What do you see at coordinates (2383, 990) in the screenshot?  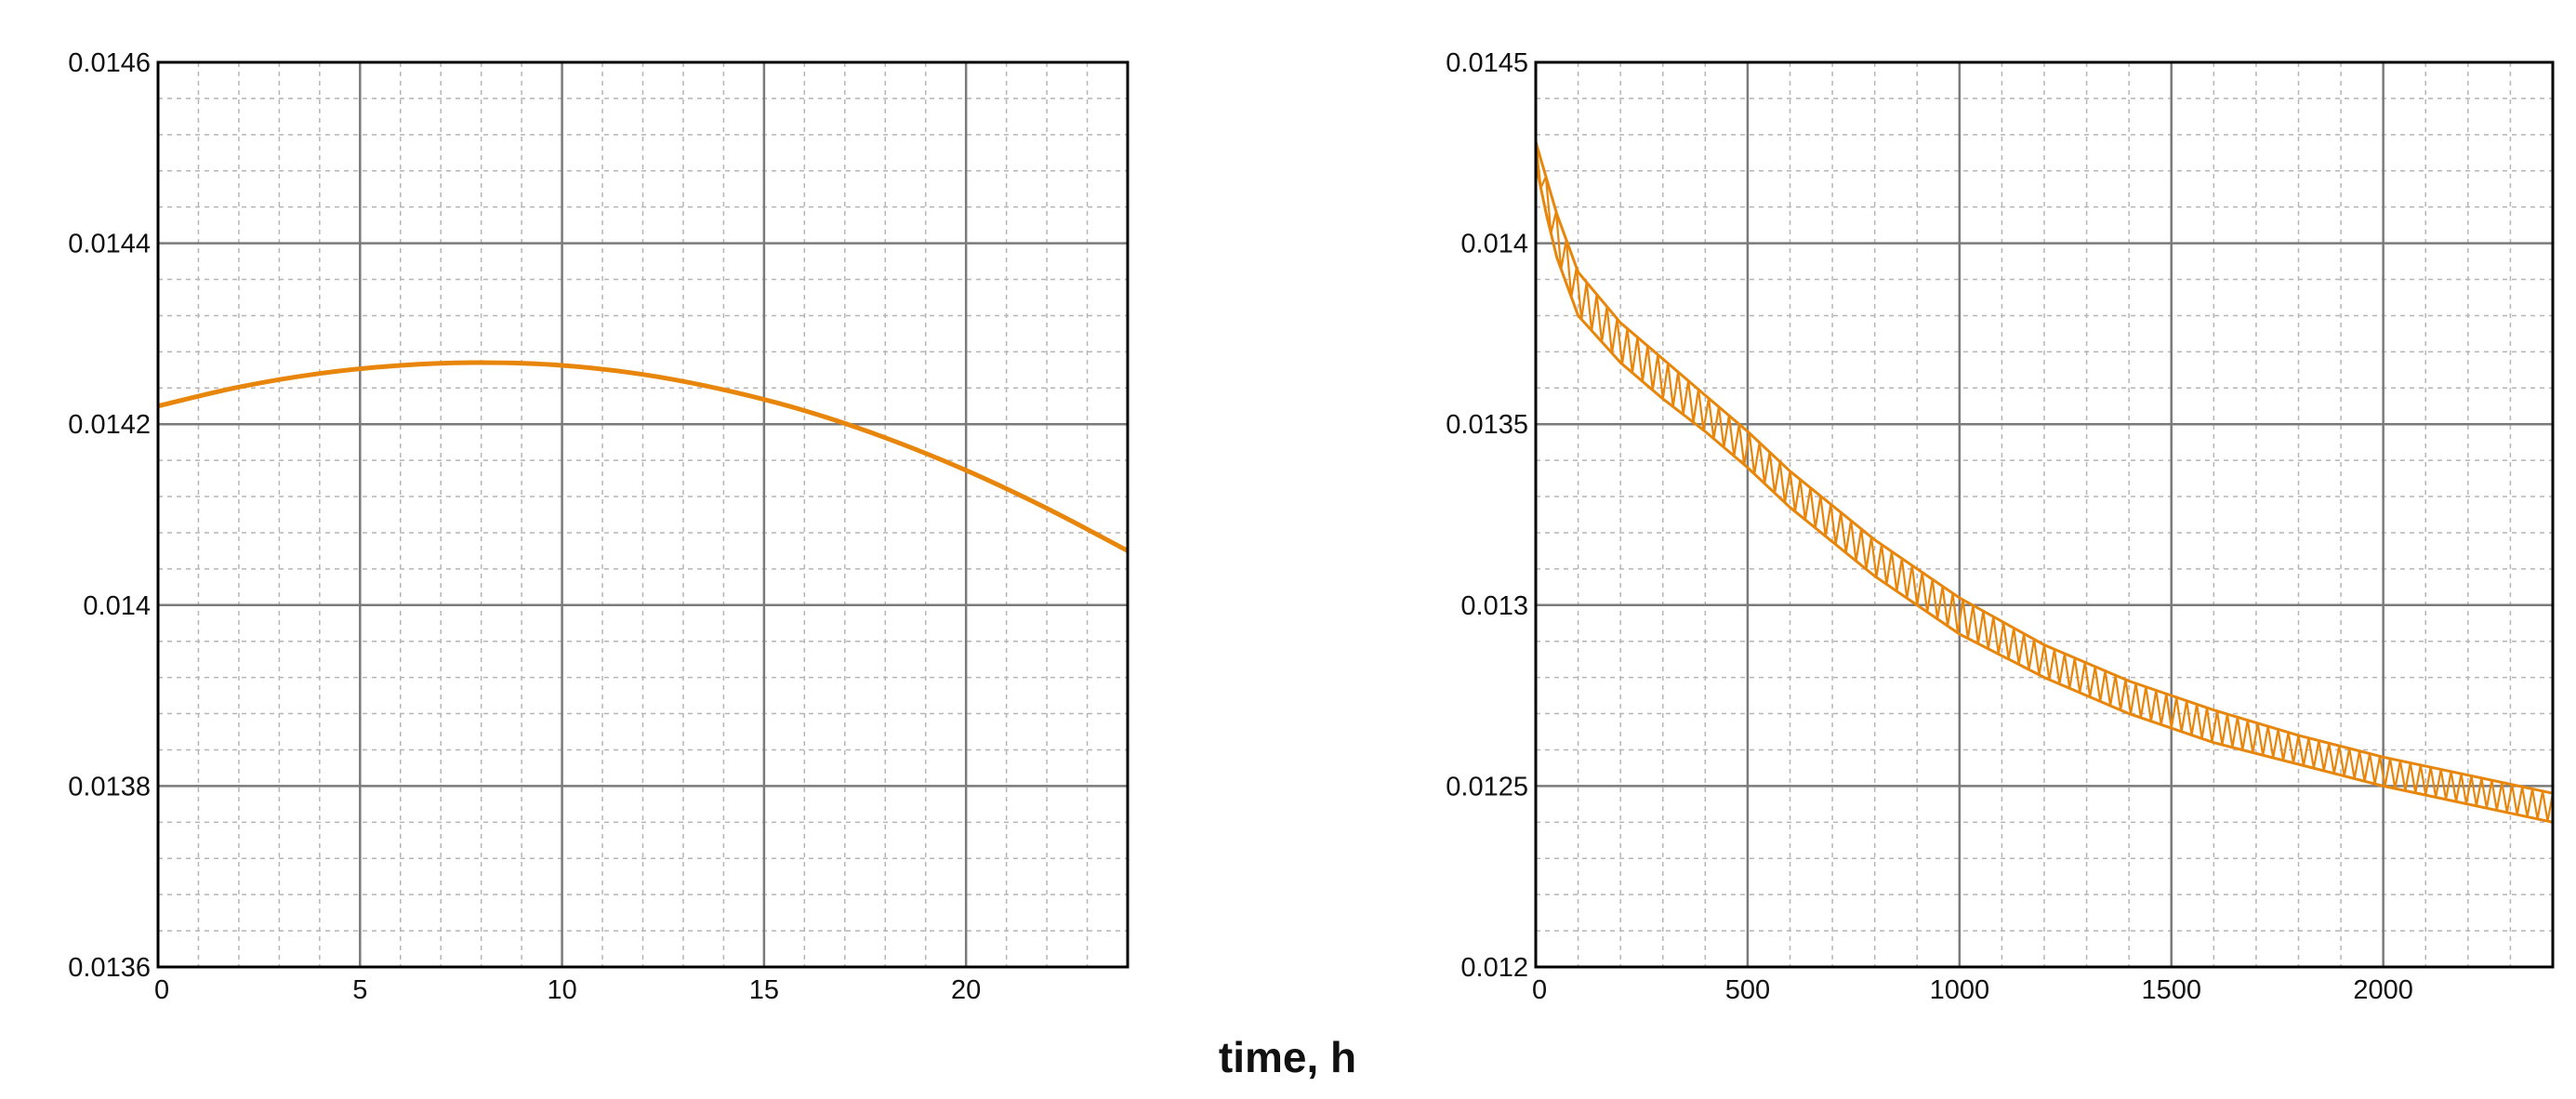 I see `x-tick-label: 2000` at bounding box center [2383, 990].